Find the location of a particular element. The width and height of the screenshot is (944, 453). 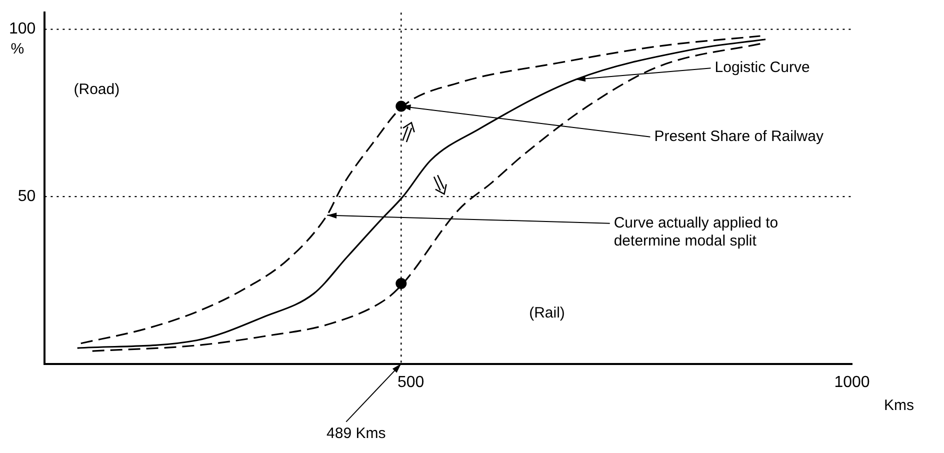

ref-line-label: 489 Kms is located at coordinates (356, 433).